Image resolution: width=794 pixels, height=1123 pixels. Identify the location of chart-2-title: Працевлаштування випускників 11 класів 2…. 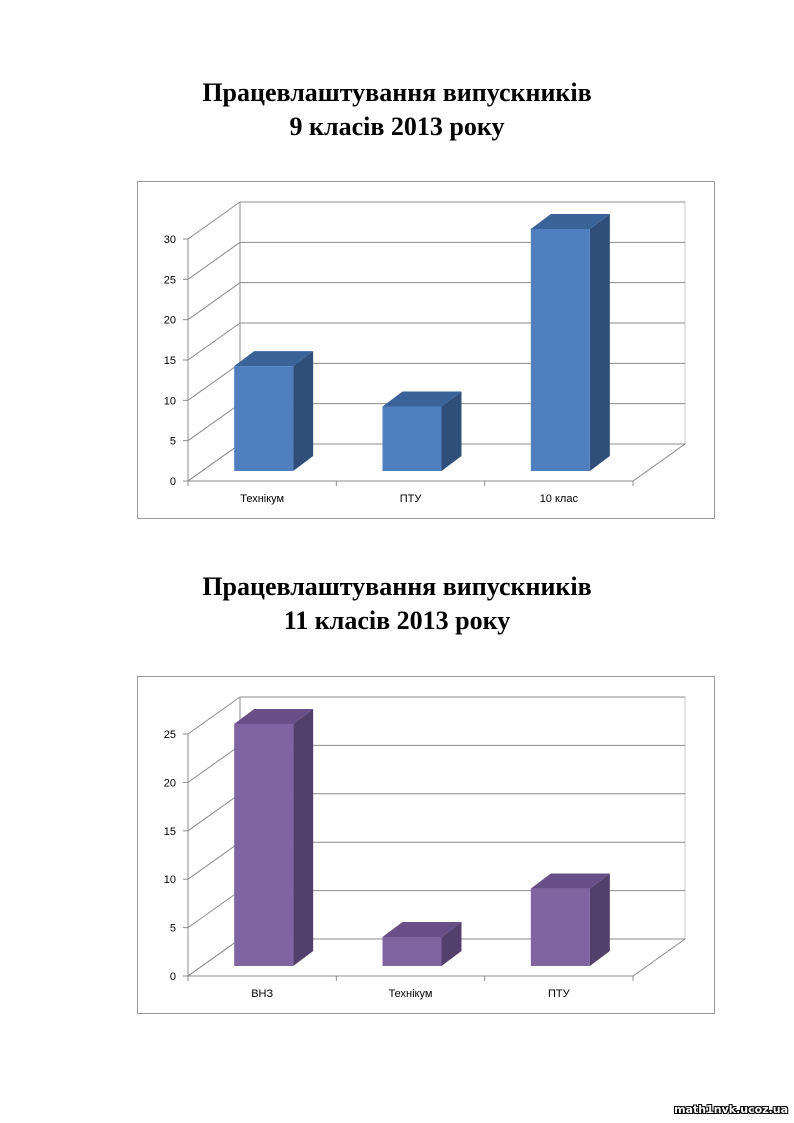
(397, 604).